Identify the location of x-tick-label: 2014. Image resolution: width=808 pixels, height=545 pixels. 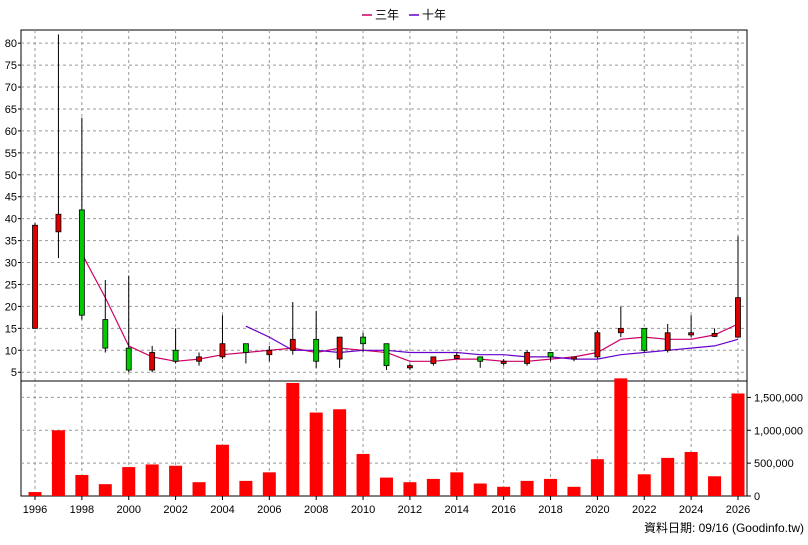
(457, 510).